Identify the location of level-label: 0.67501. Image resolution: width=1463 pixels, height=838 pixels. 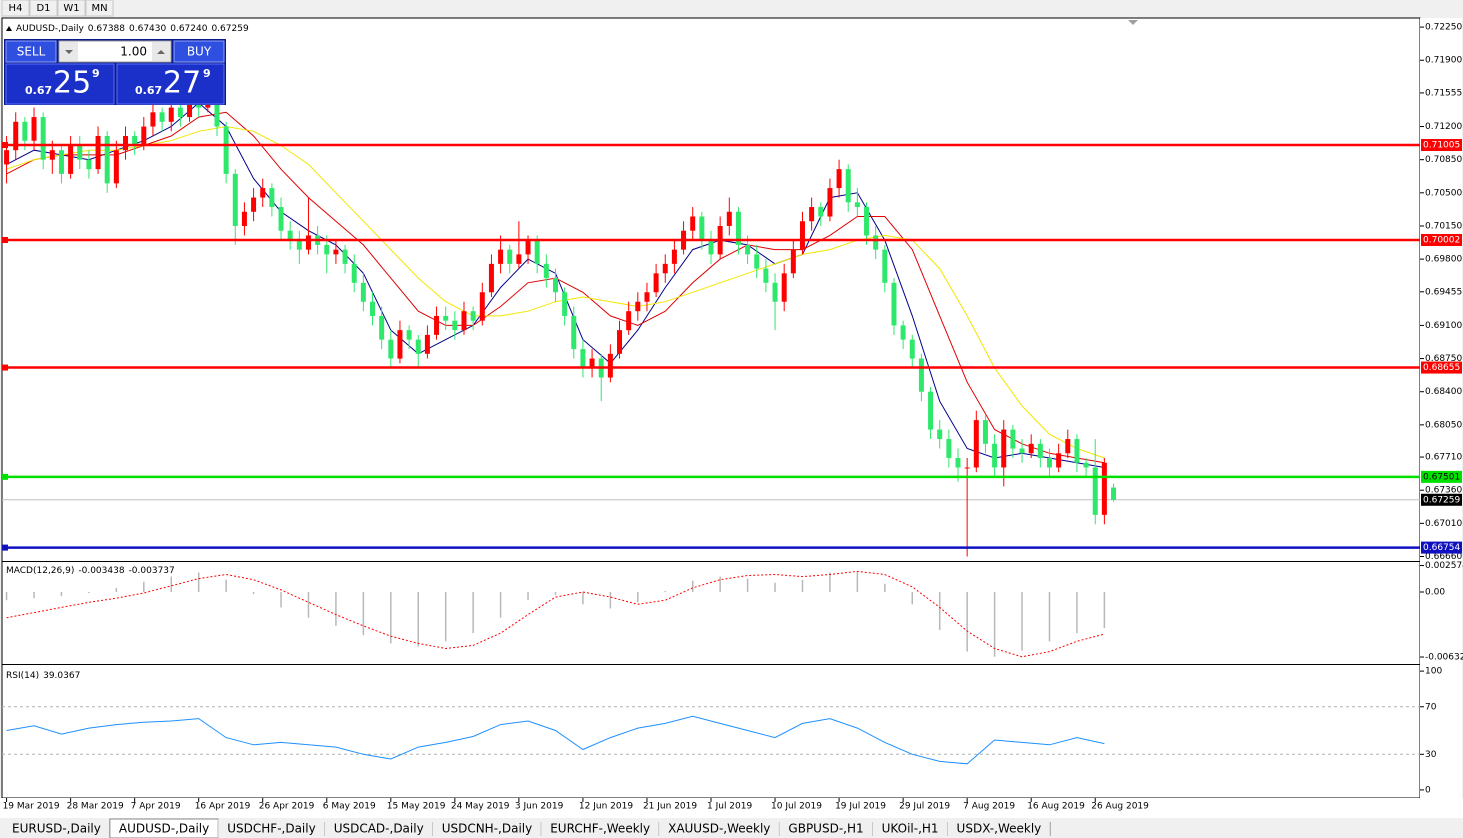
(1441, 477).